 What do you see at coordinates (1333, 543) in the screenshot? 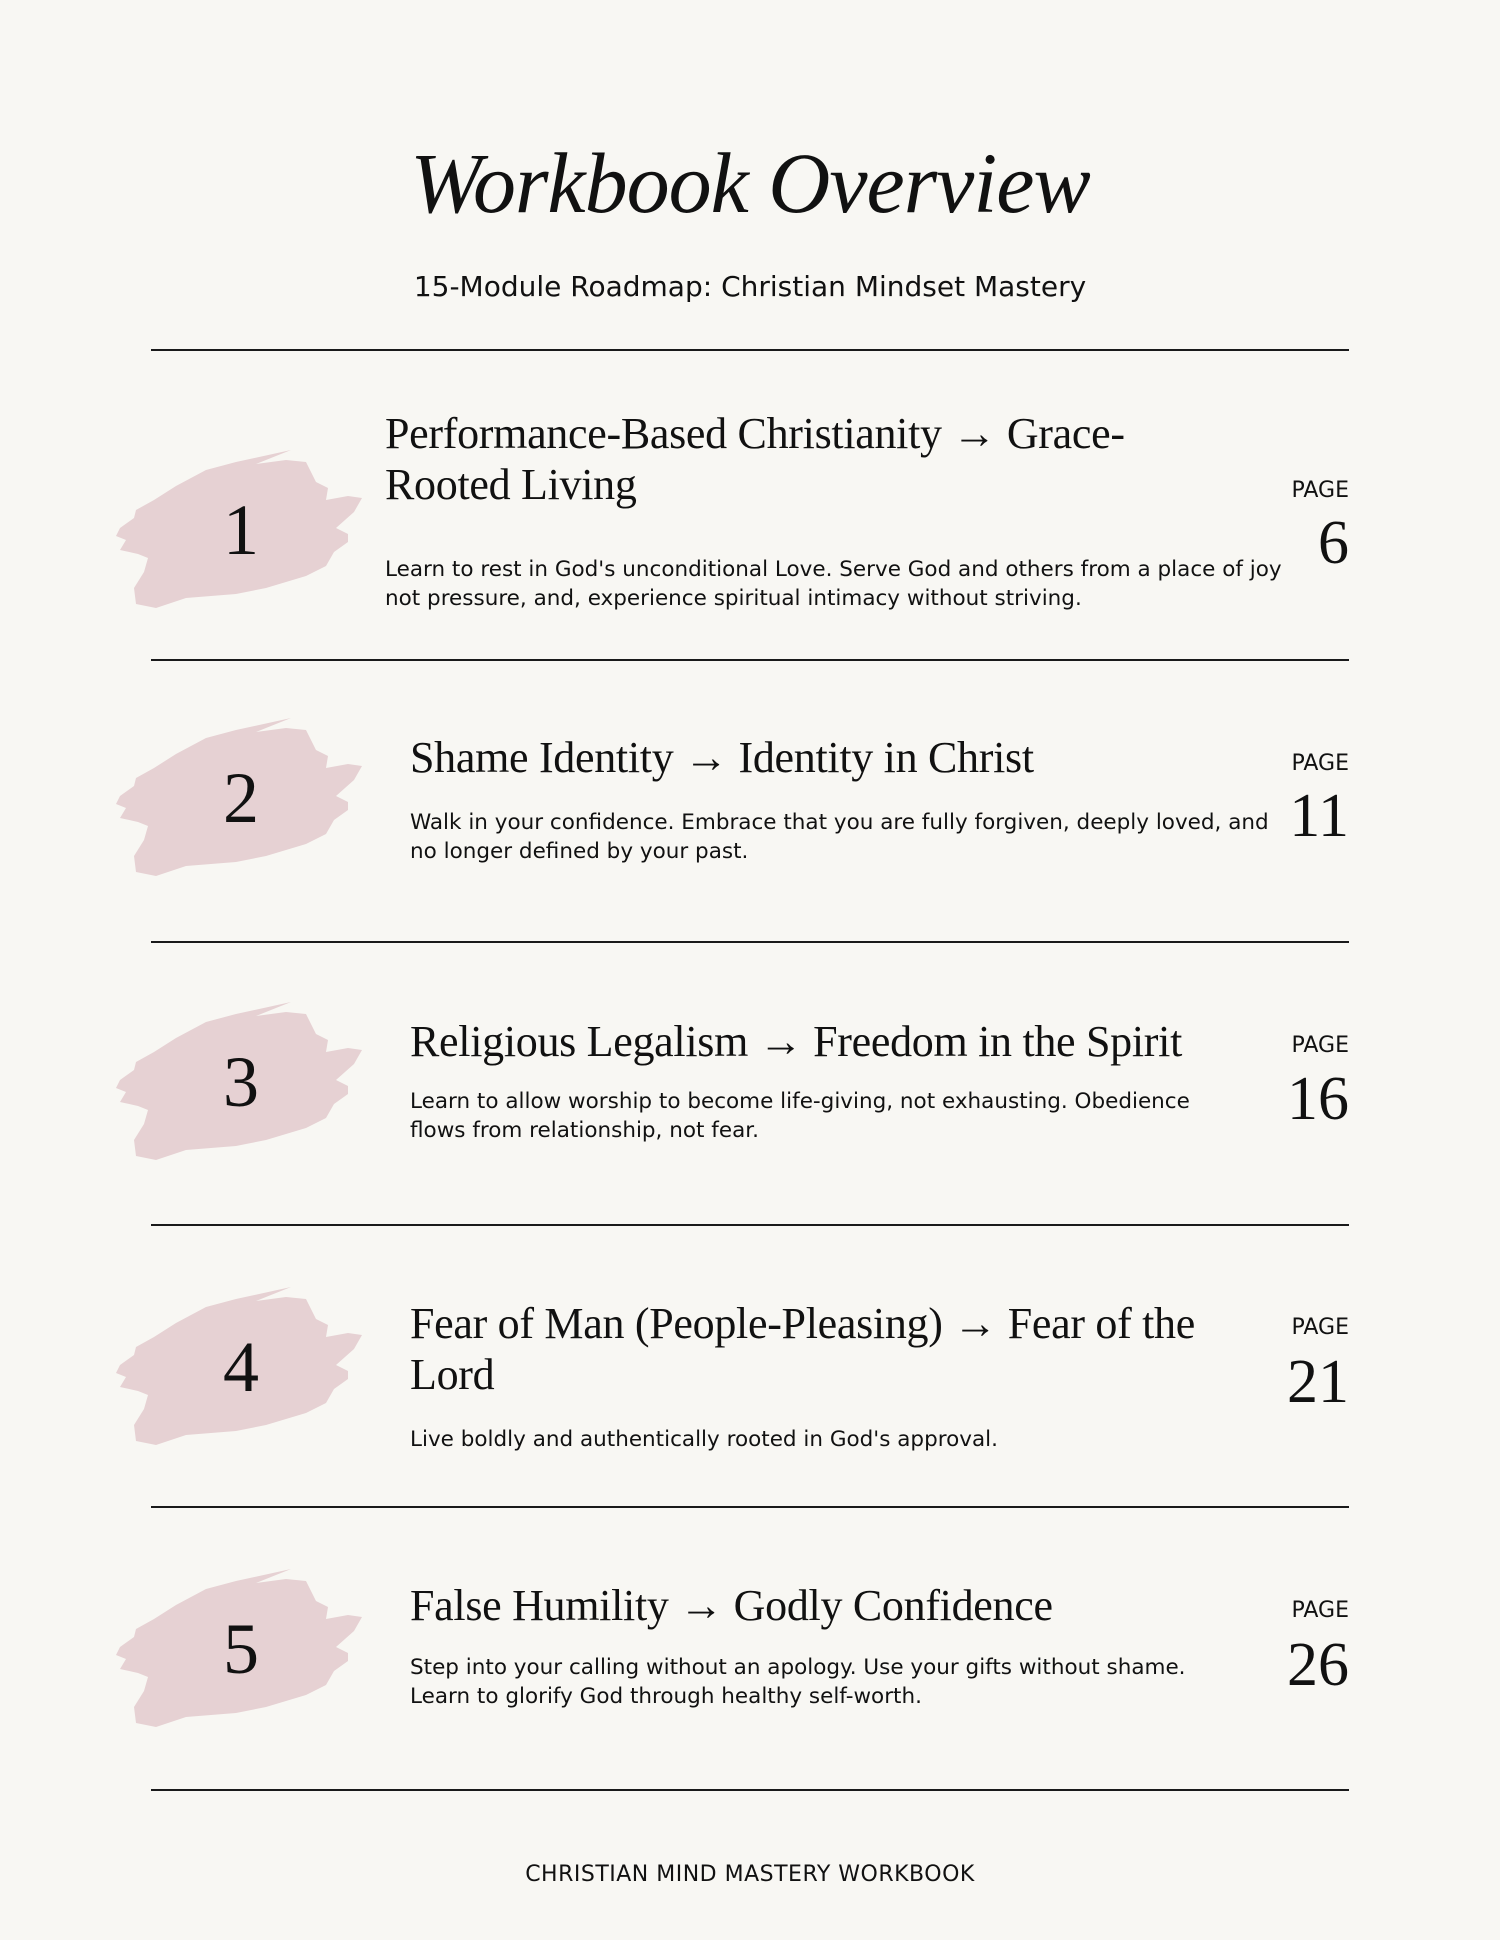
I see `page-number: 6` at bounding box center [1333, 543].